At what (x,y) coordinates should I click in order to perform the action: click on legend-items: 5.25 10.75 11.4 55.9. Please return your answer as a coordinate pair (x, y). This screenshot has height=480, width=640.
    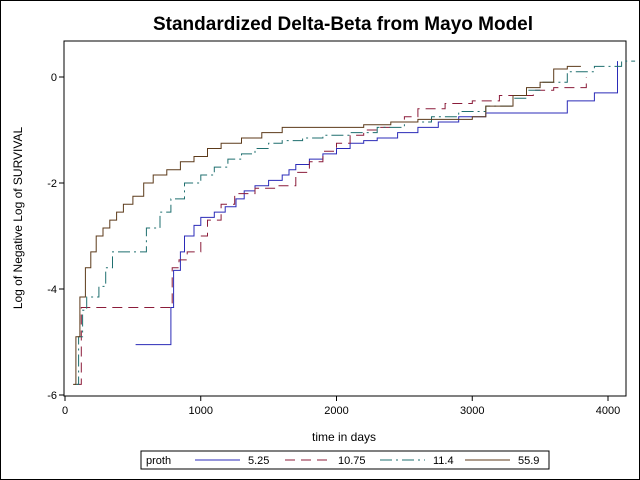
    Looking at the image, I should click on (367, 461).